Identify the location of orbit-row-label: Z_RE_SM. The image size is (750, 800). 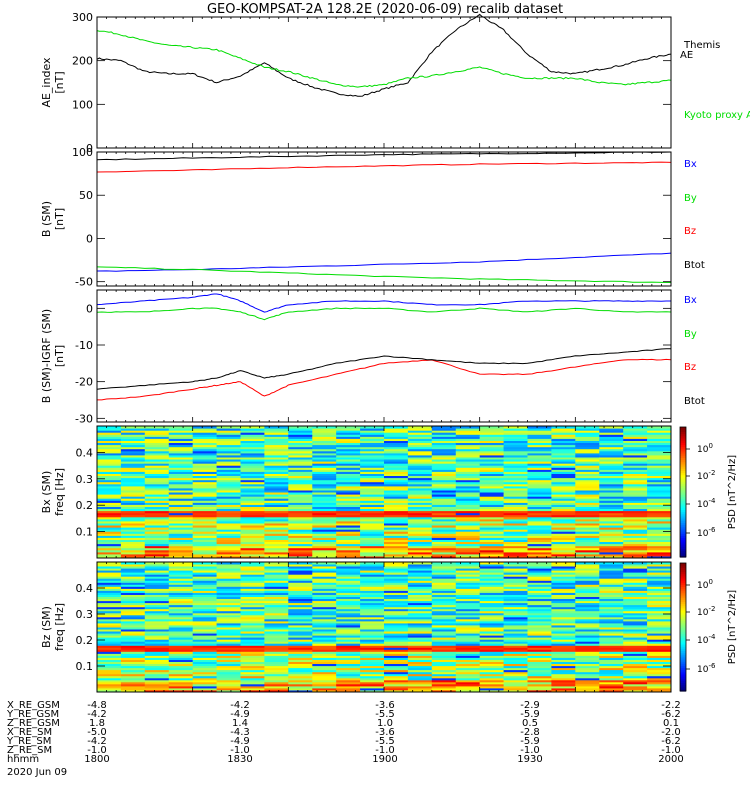
(29, 750).